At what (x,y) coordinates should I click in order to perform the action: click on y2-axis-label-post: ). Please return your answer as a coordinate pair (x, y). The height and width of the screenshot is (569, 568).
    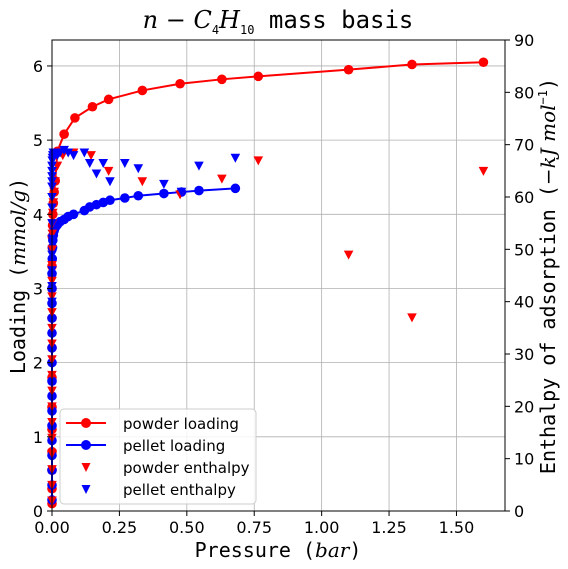
    Looking at the image, I should click on (548, 84).